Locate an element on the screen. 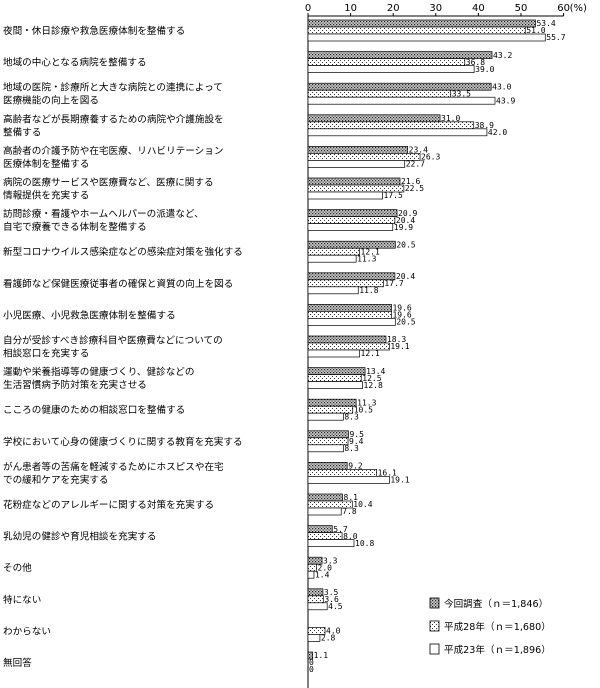  bar-value-label: 9.2 is located at coordinates (355, 466).